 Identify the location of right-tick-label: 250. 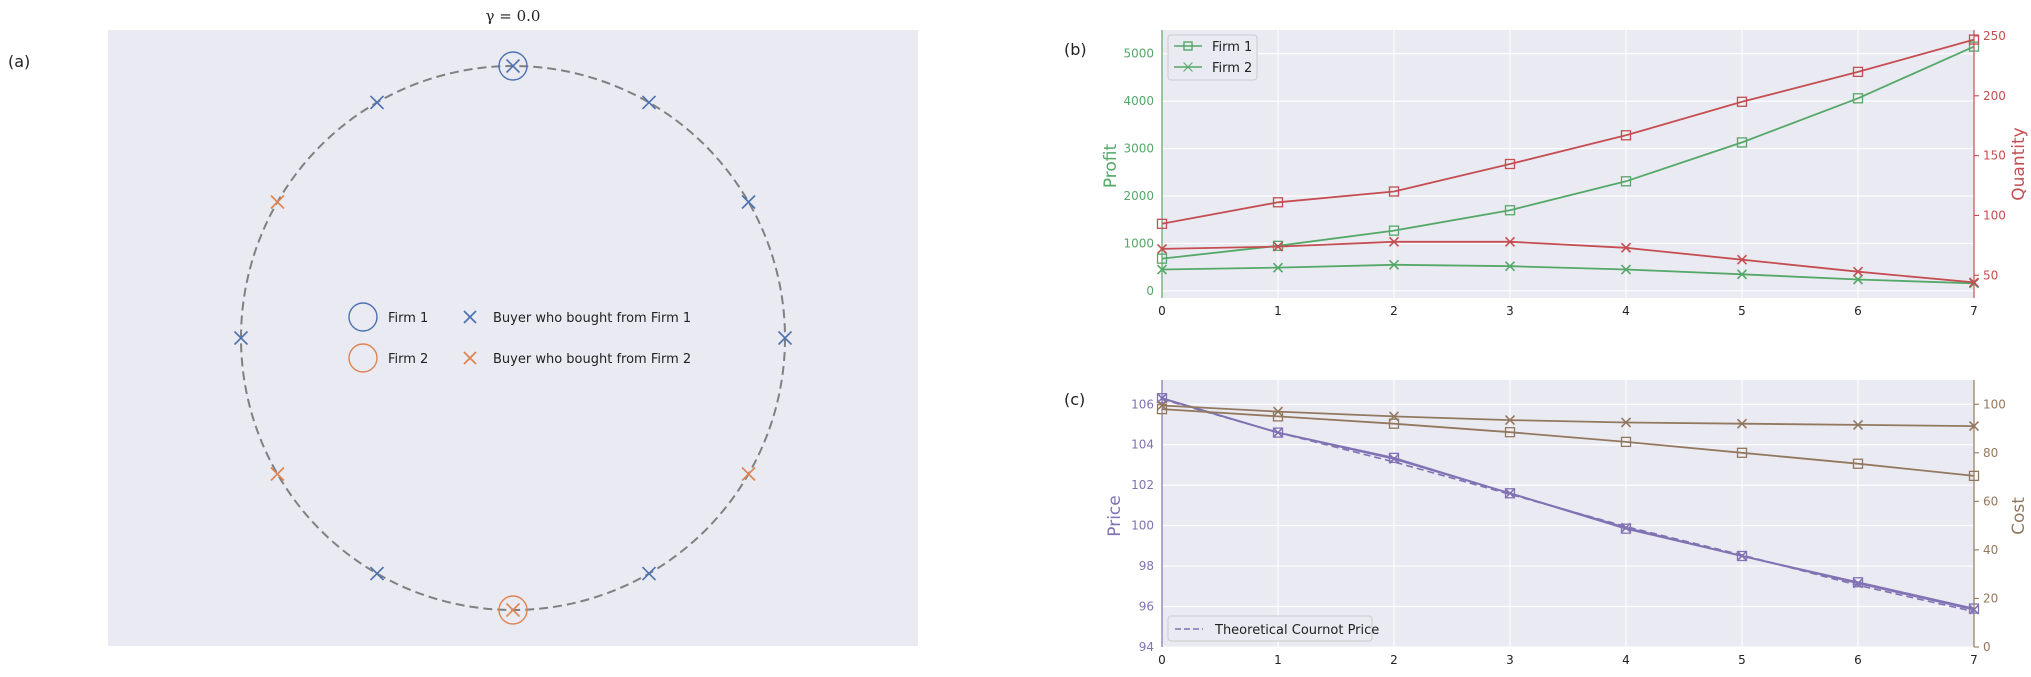
(1994, 36).